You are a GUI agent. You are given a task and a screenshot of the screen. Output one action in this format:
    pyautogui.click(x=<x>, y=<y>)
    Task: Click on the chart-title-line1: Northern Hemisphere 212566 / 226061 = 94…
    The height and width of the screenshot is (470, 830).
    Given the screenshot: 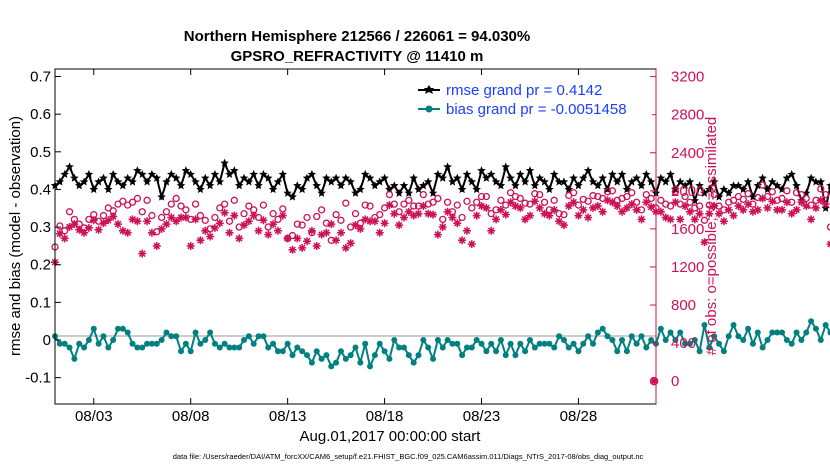 What is the action you would take?
    pyautogui.click(x=357, y=36)
    